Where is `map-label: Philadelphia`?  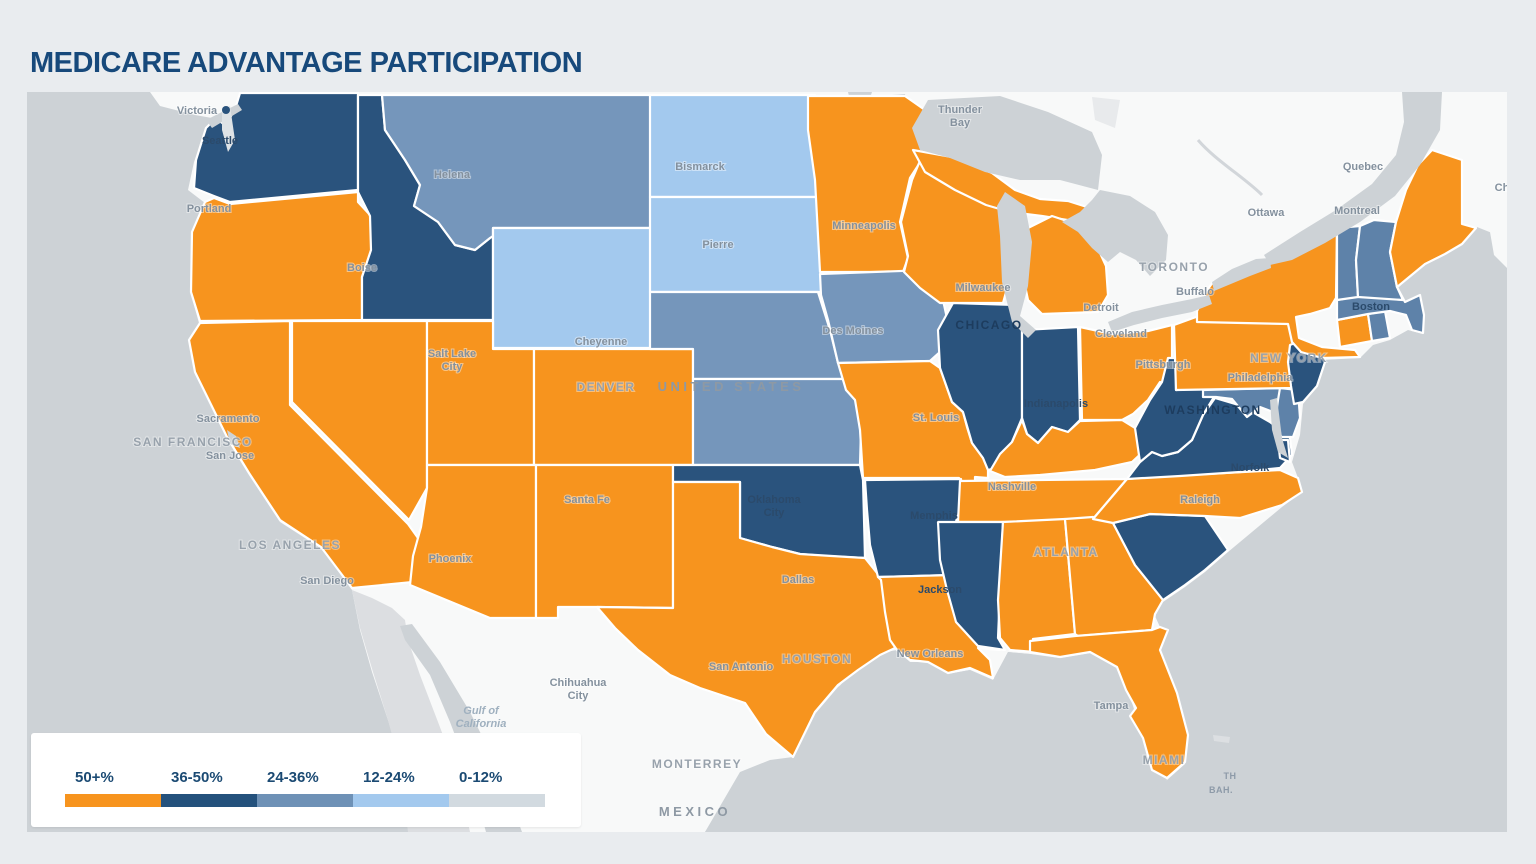
map-label: Philadelphia is located at coordinates (1261, 378).